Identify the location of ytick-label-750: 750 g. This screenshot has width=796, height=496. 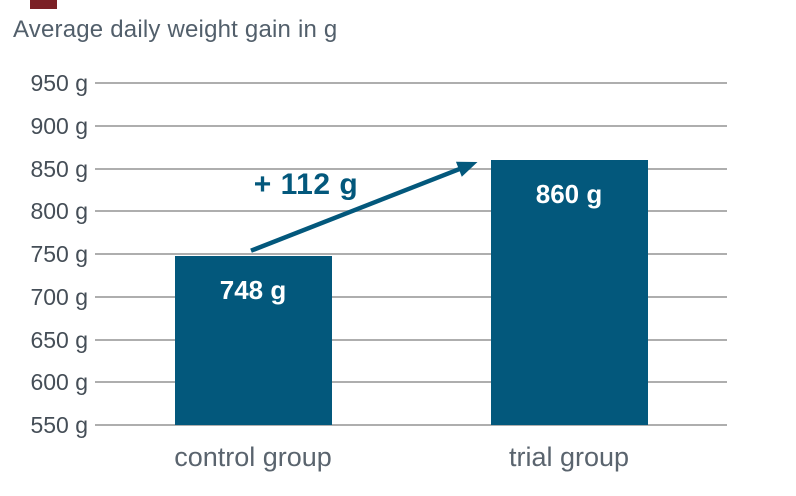
(59, 254).